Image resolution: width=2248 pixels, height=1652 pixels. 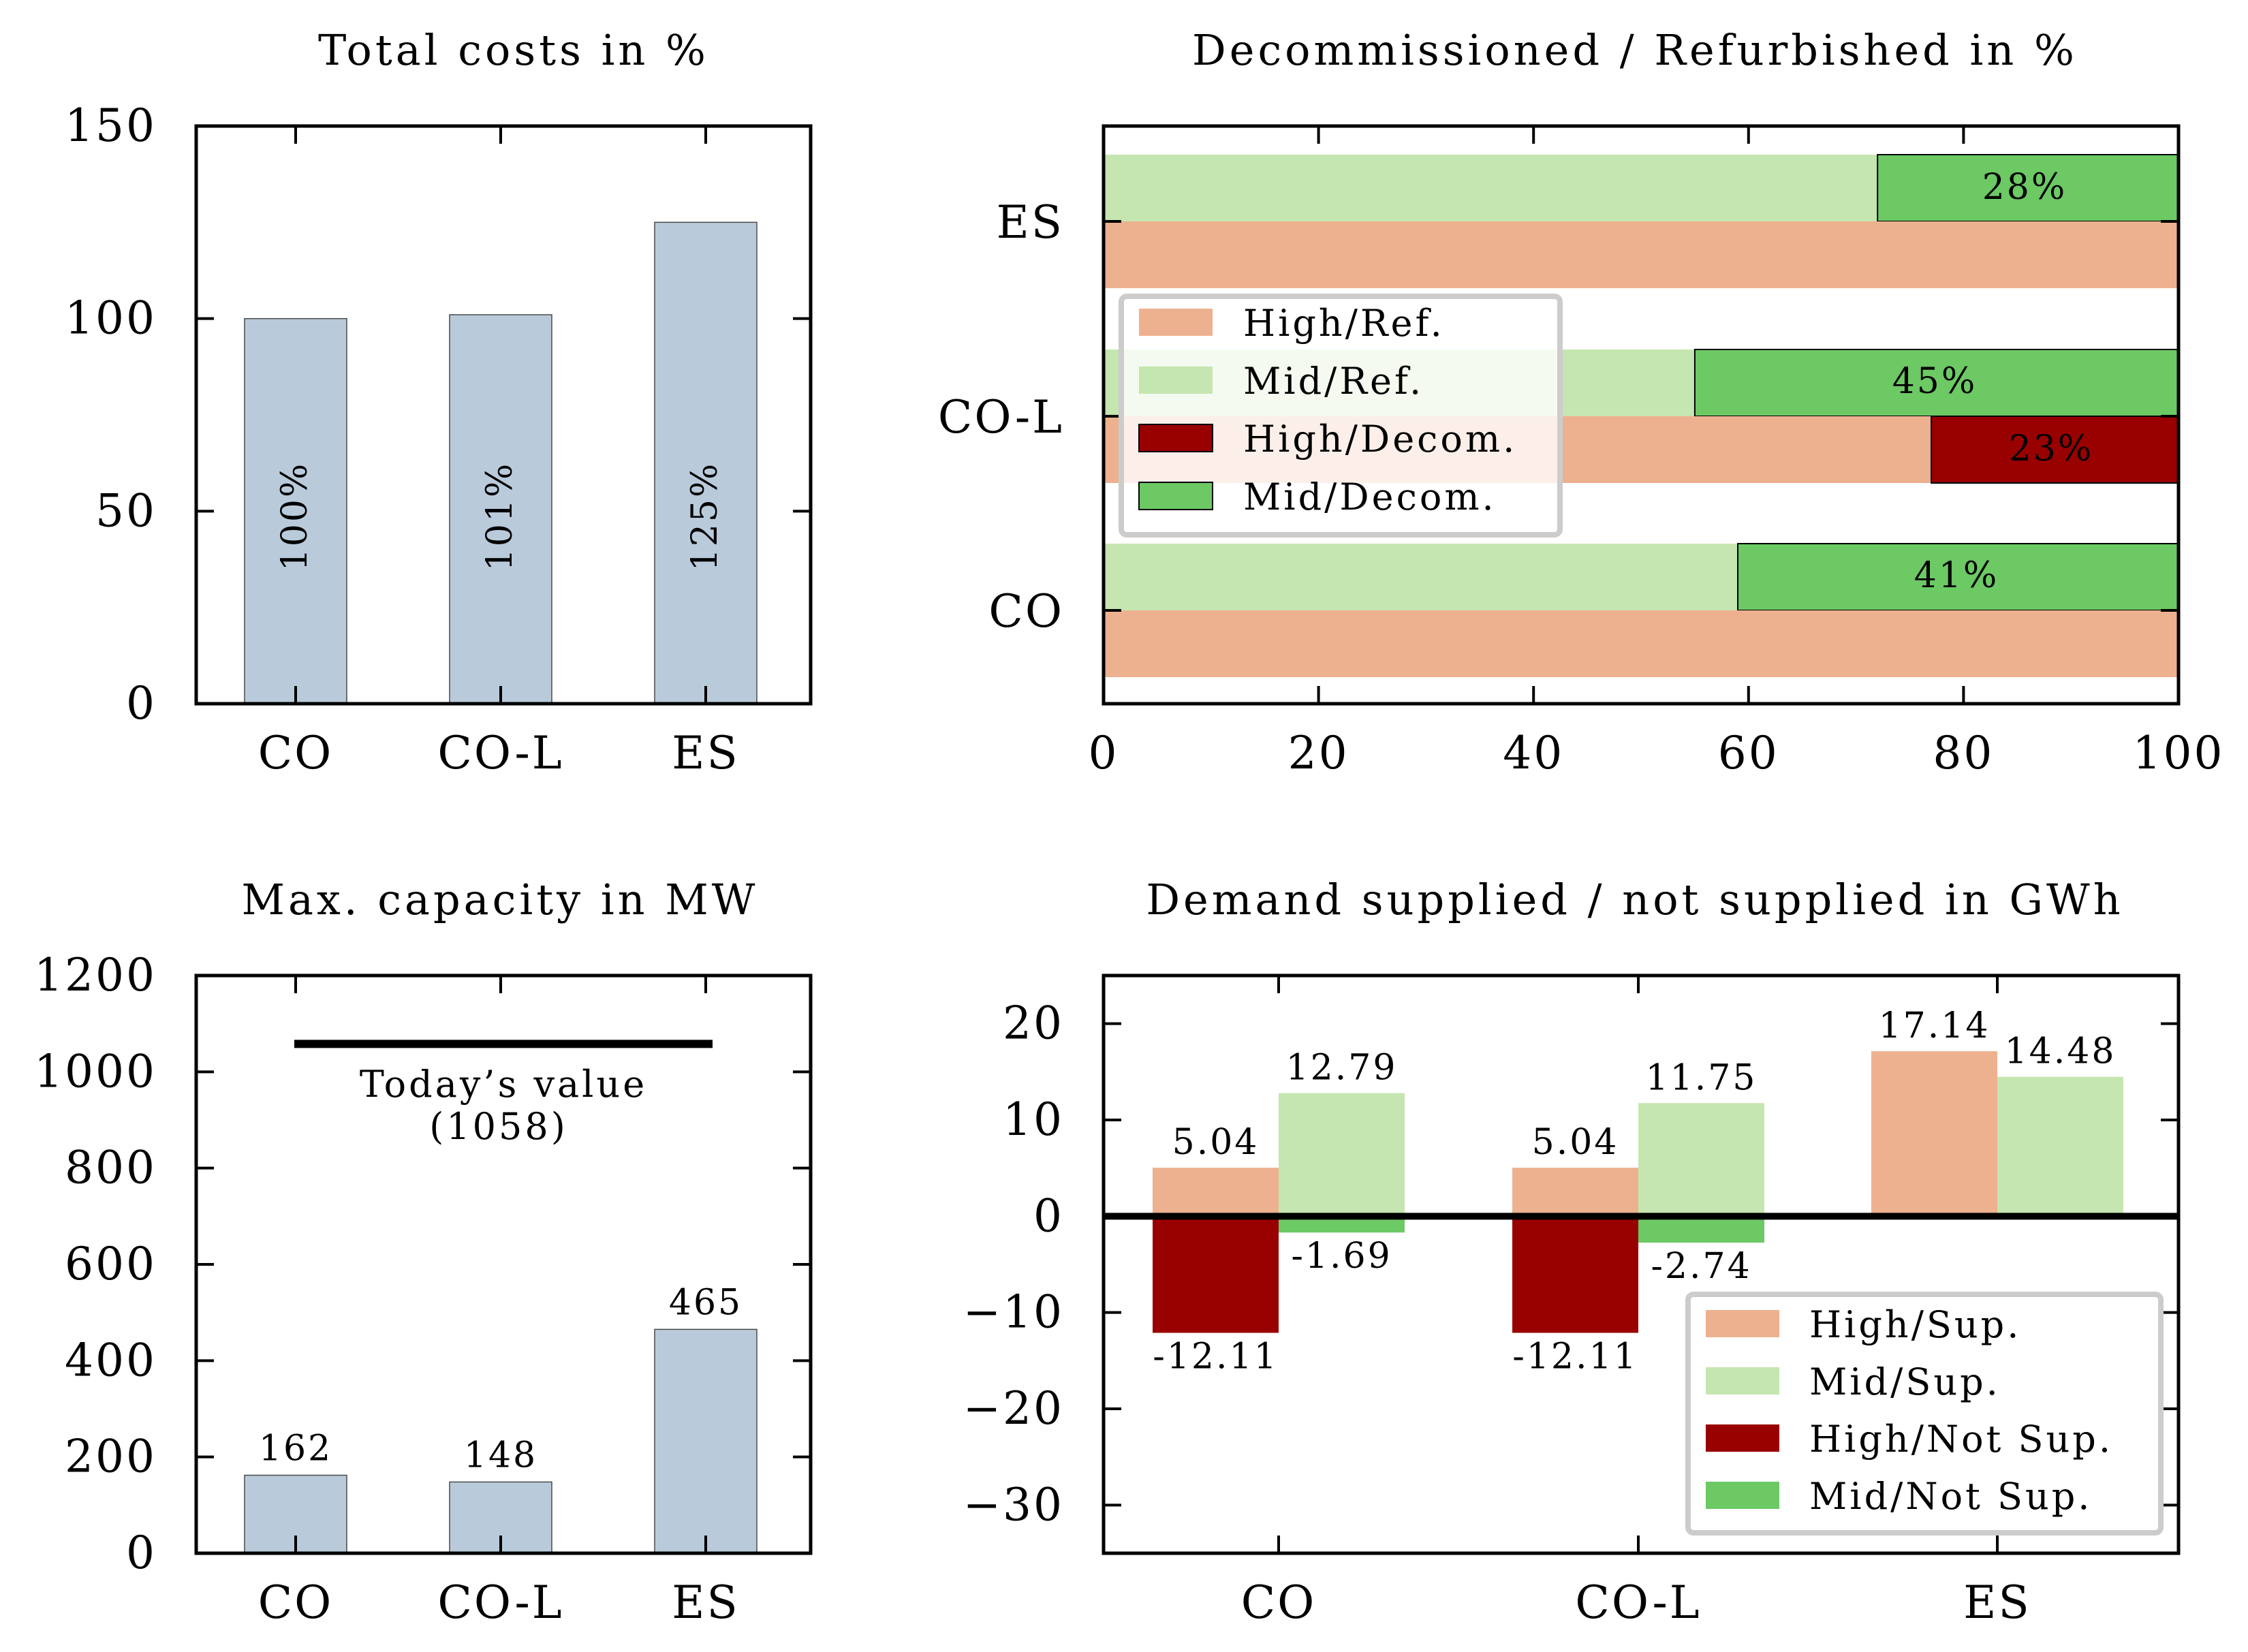 I want to click on y-tick-label: −10, so click(x=1013, y=1312).